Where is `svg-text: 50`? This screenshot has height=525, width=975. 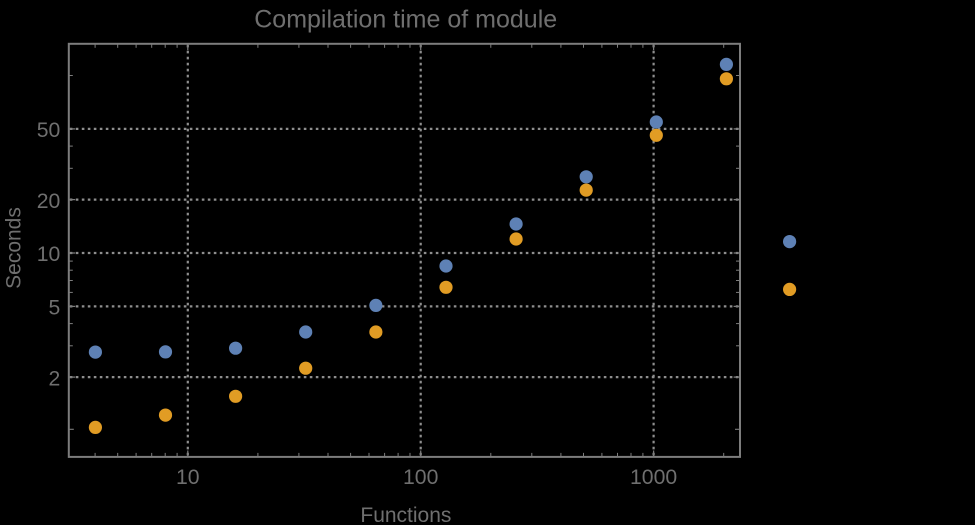 svg-text: 50 is located at coordinates (49, 130).